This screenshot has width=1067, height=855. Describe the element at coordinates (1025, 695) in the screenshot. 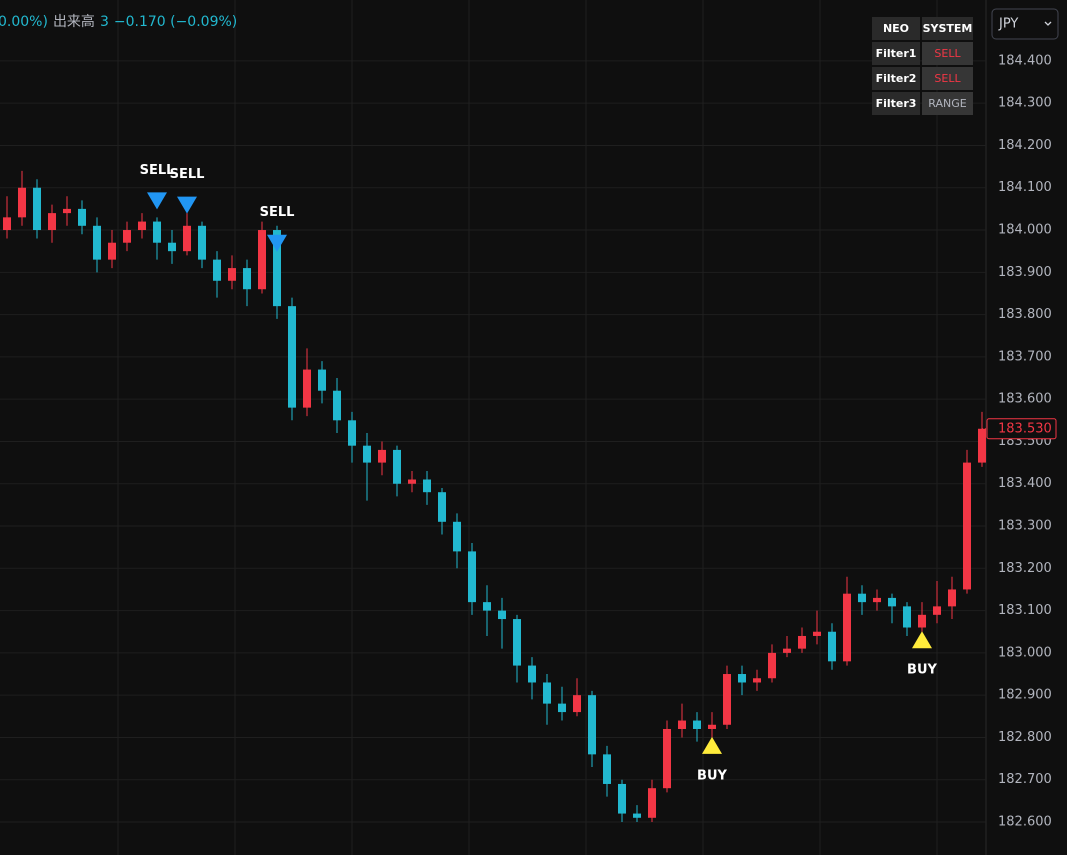

I see `y-tick-label: 182.900` at that location.